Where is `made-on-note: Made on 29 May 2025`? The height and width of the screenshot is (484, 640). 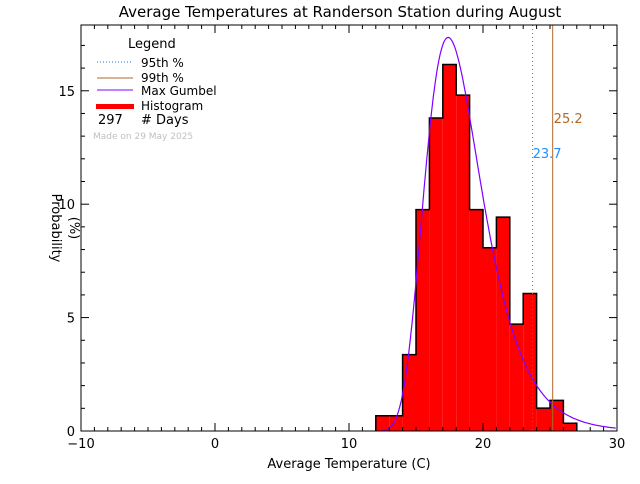 made-on-note: Made on 29 May 2025 is located at coordinates (143, 137).